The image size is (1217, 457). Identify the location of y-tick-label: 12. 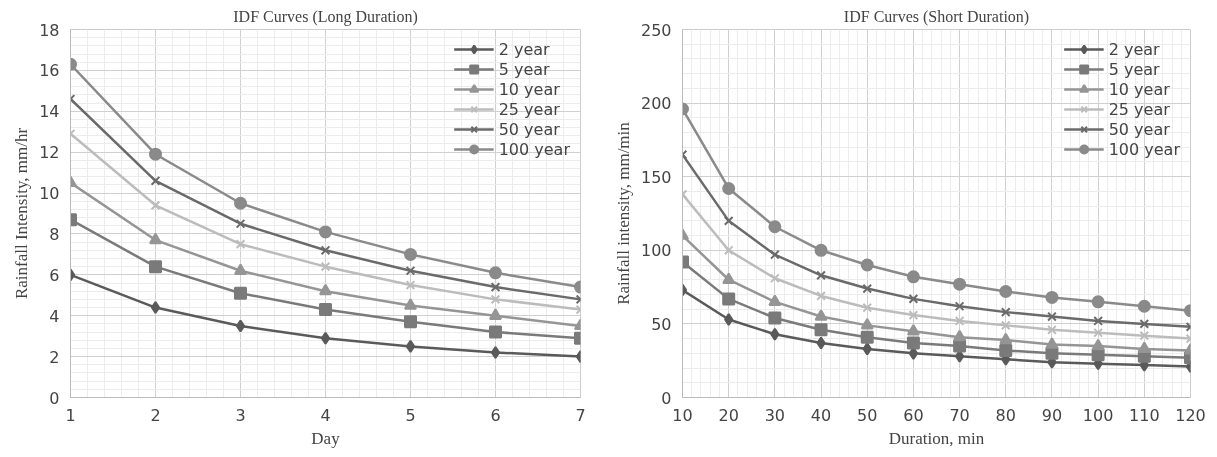
(49, 153).